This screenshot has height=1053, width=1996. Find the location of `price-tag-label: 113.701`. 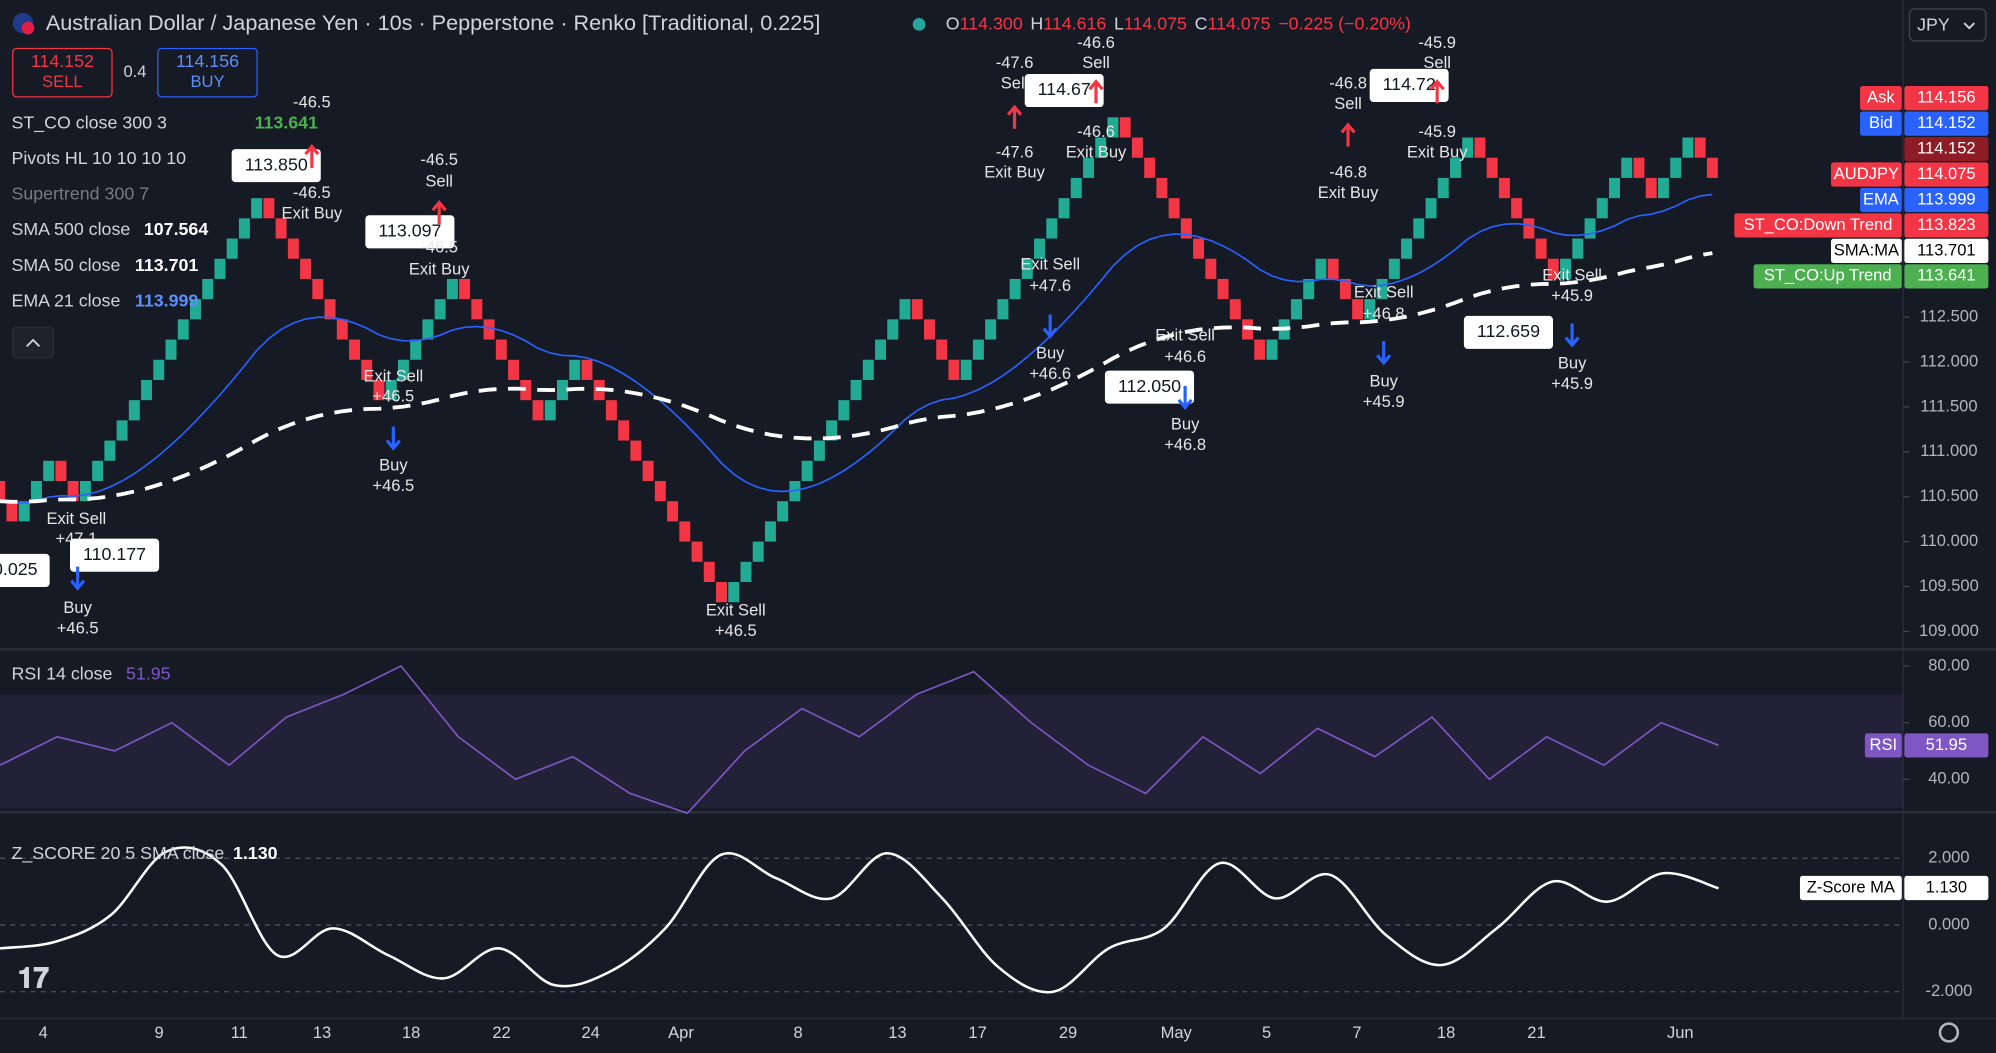

price-tag-label: 113.701 is located at coordinates (1946, 249).